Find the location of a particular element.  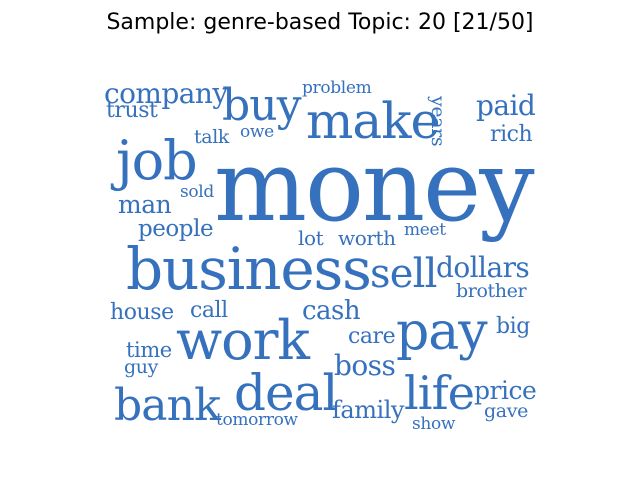

word-buy: buy is located at coordinates (262, 105).